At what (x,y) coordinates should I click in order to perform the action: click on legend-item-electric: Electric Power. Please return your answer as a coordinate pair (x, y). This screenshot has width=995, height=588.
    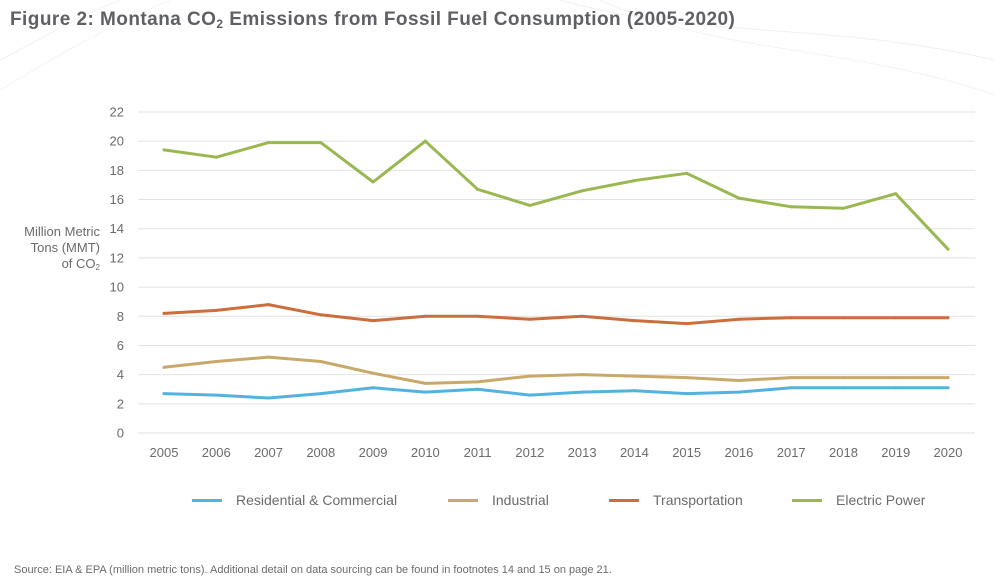
    Looking at the image, I should click on (858, 500).